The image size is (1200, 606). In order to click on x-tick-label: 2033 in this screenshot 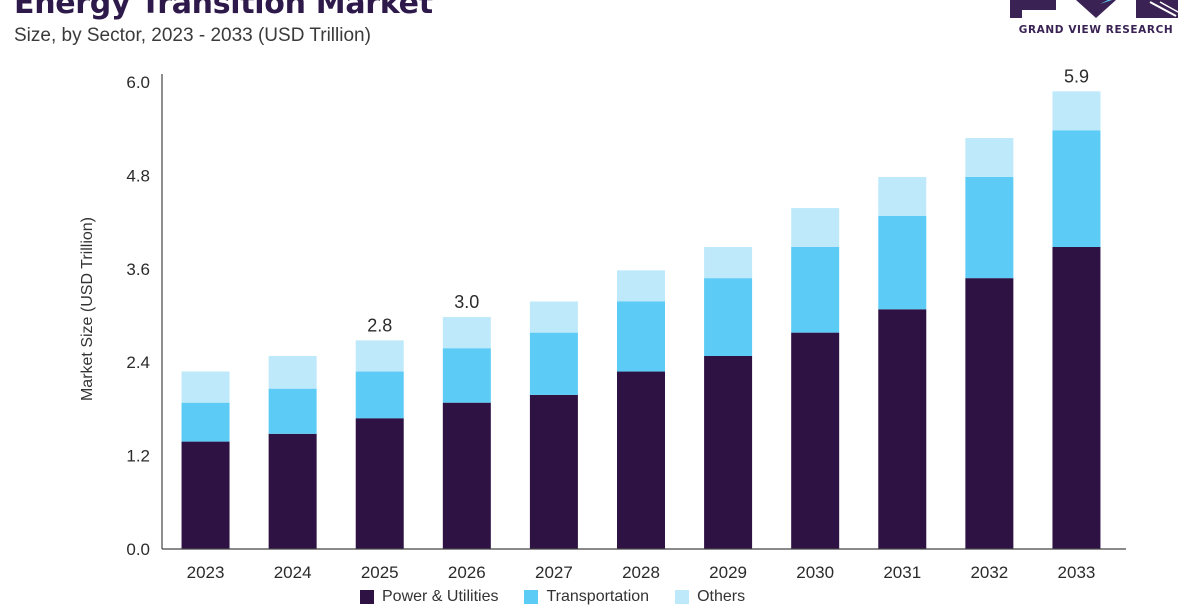, I will do `click(1077, 572)`.